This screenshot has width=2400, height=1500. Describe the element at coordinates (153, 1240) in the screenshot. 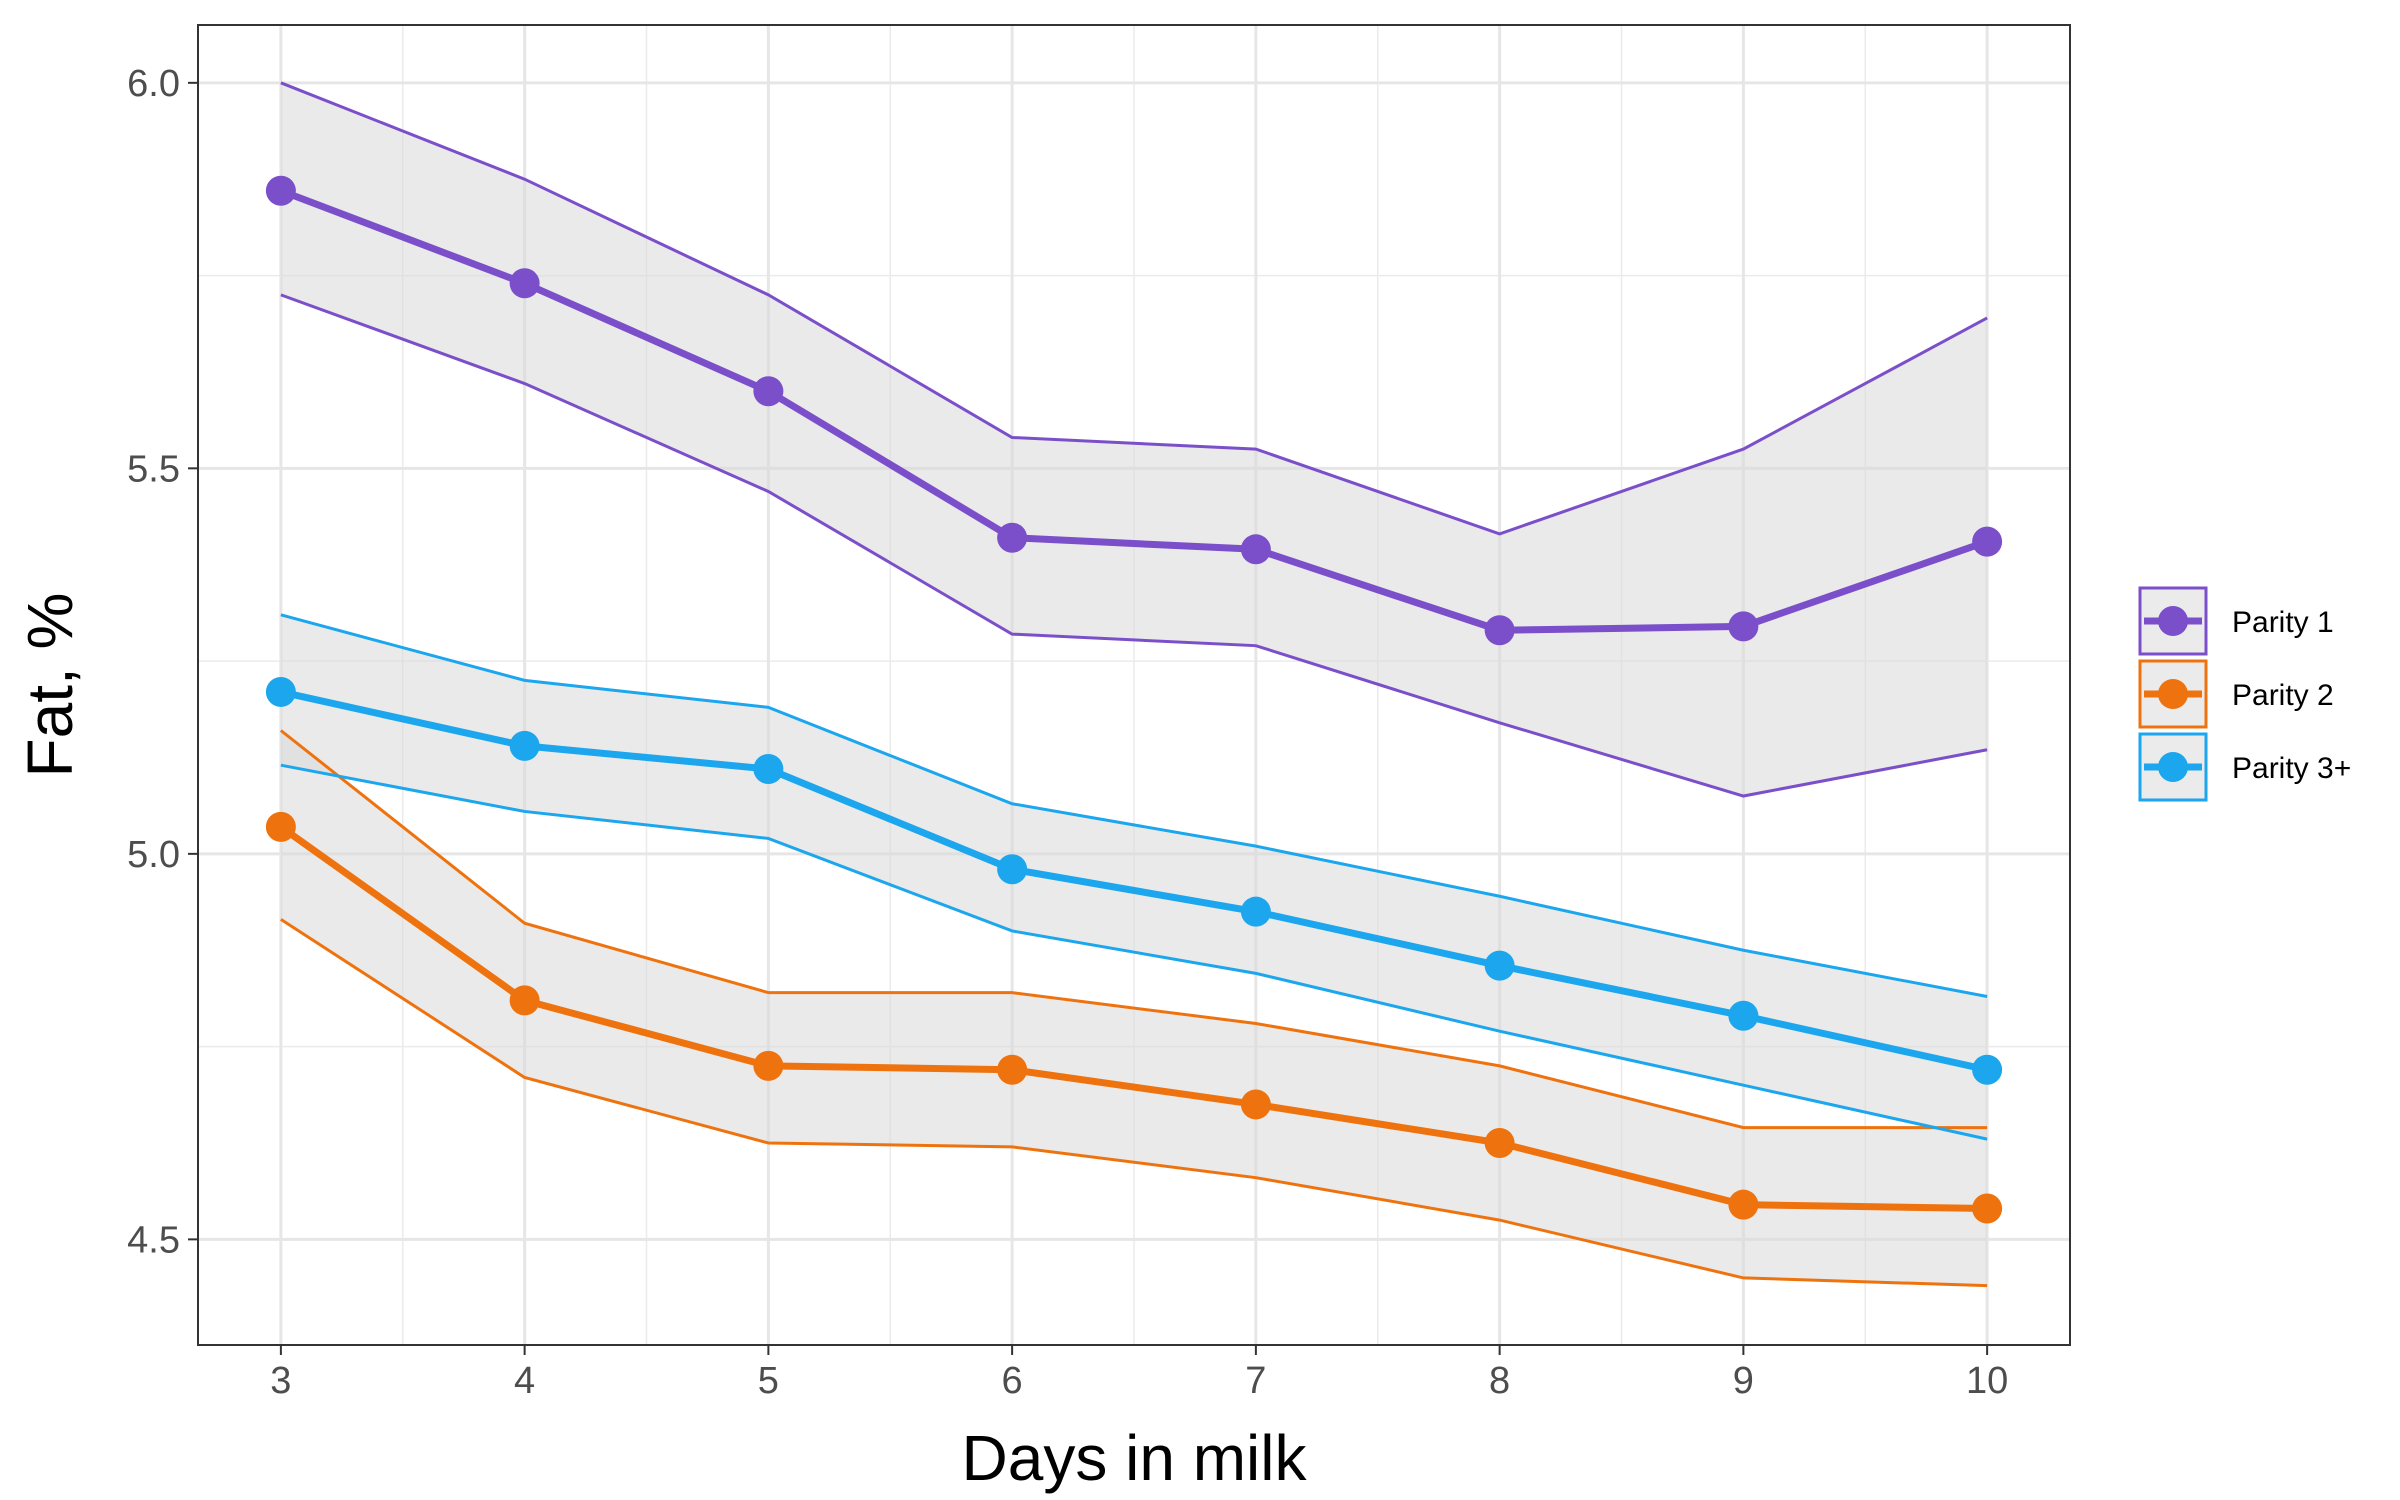

I see `y-tick-label: 4.5` at that location.